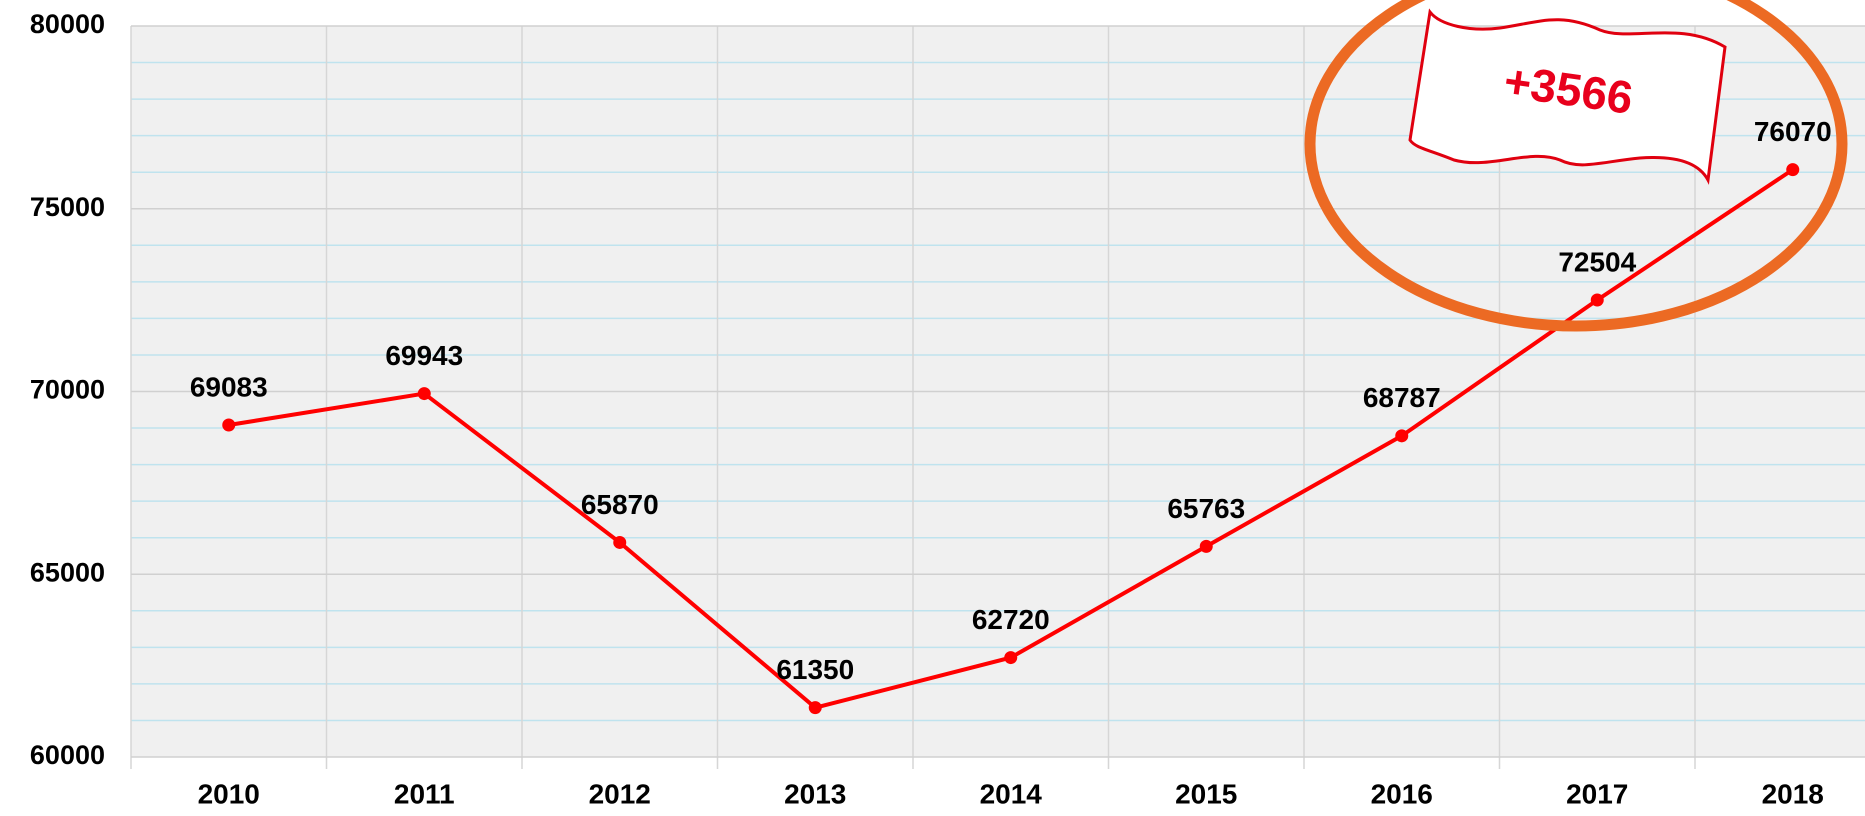 The width and height of the screenshot is (1865, 816). Describe the element at coordinates (1206, 793) in the screenshot. I see `x-tick-label: 2015` at that location.